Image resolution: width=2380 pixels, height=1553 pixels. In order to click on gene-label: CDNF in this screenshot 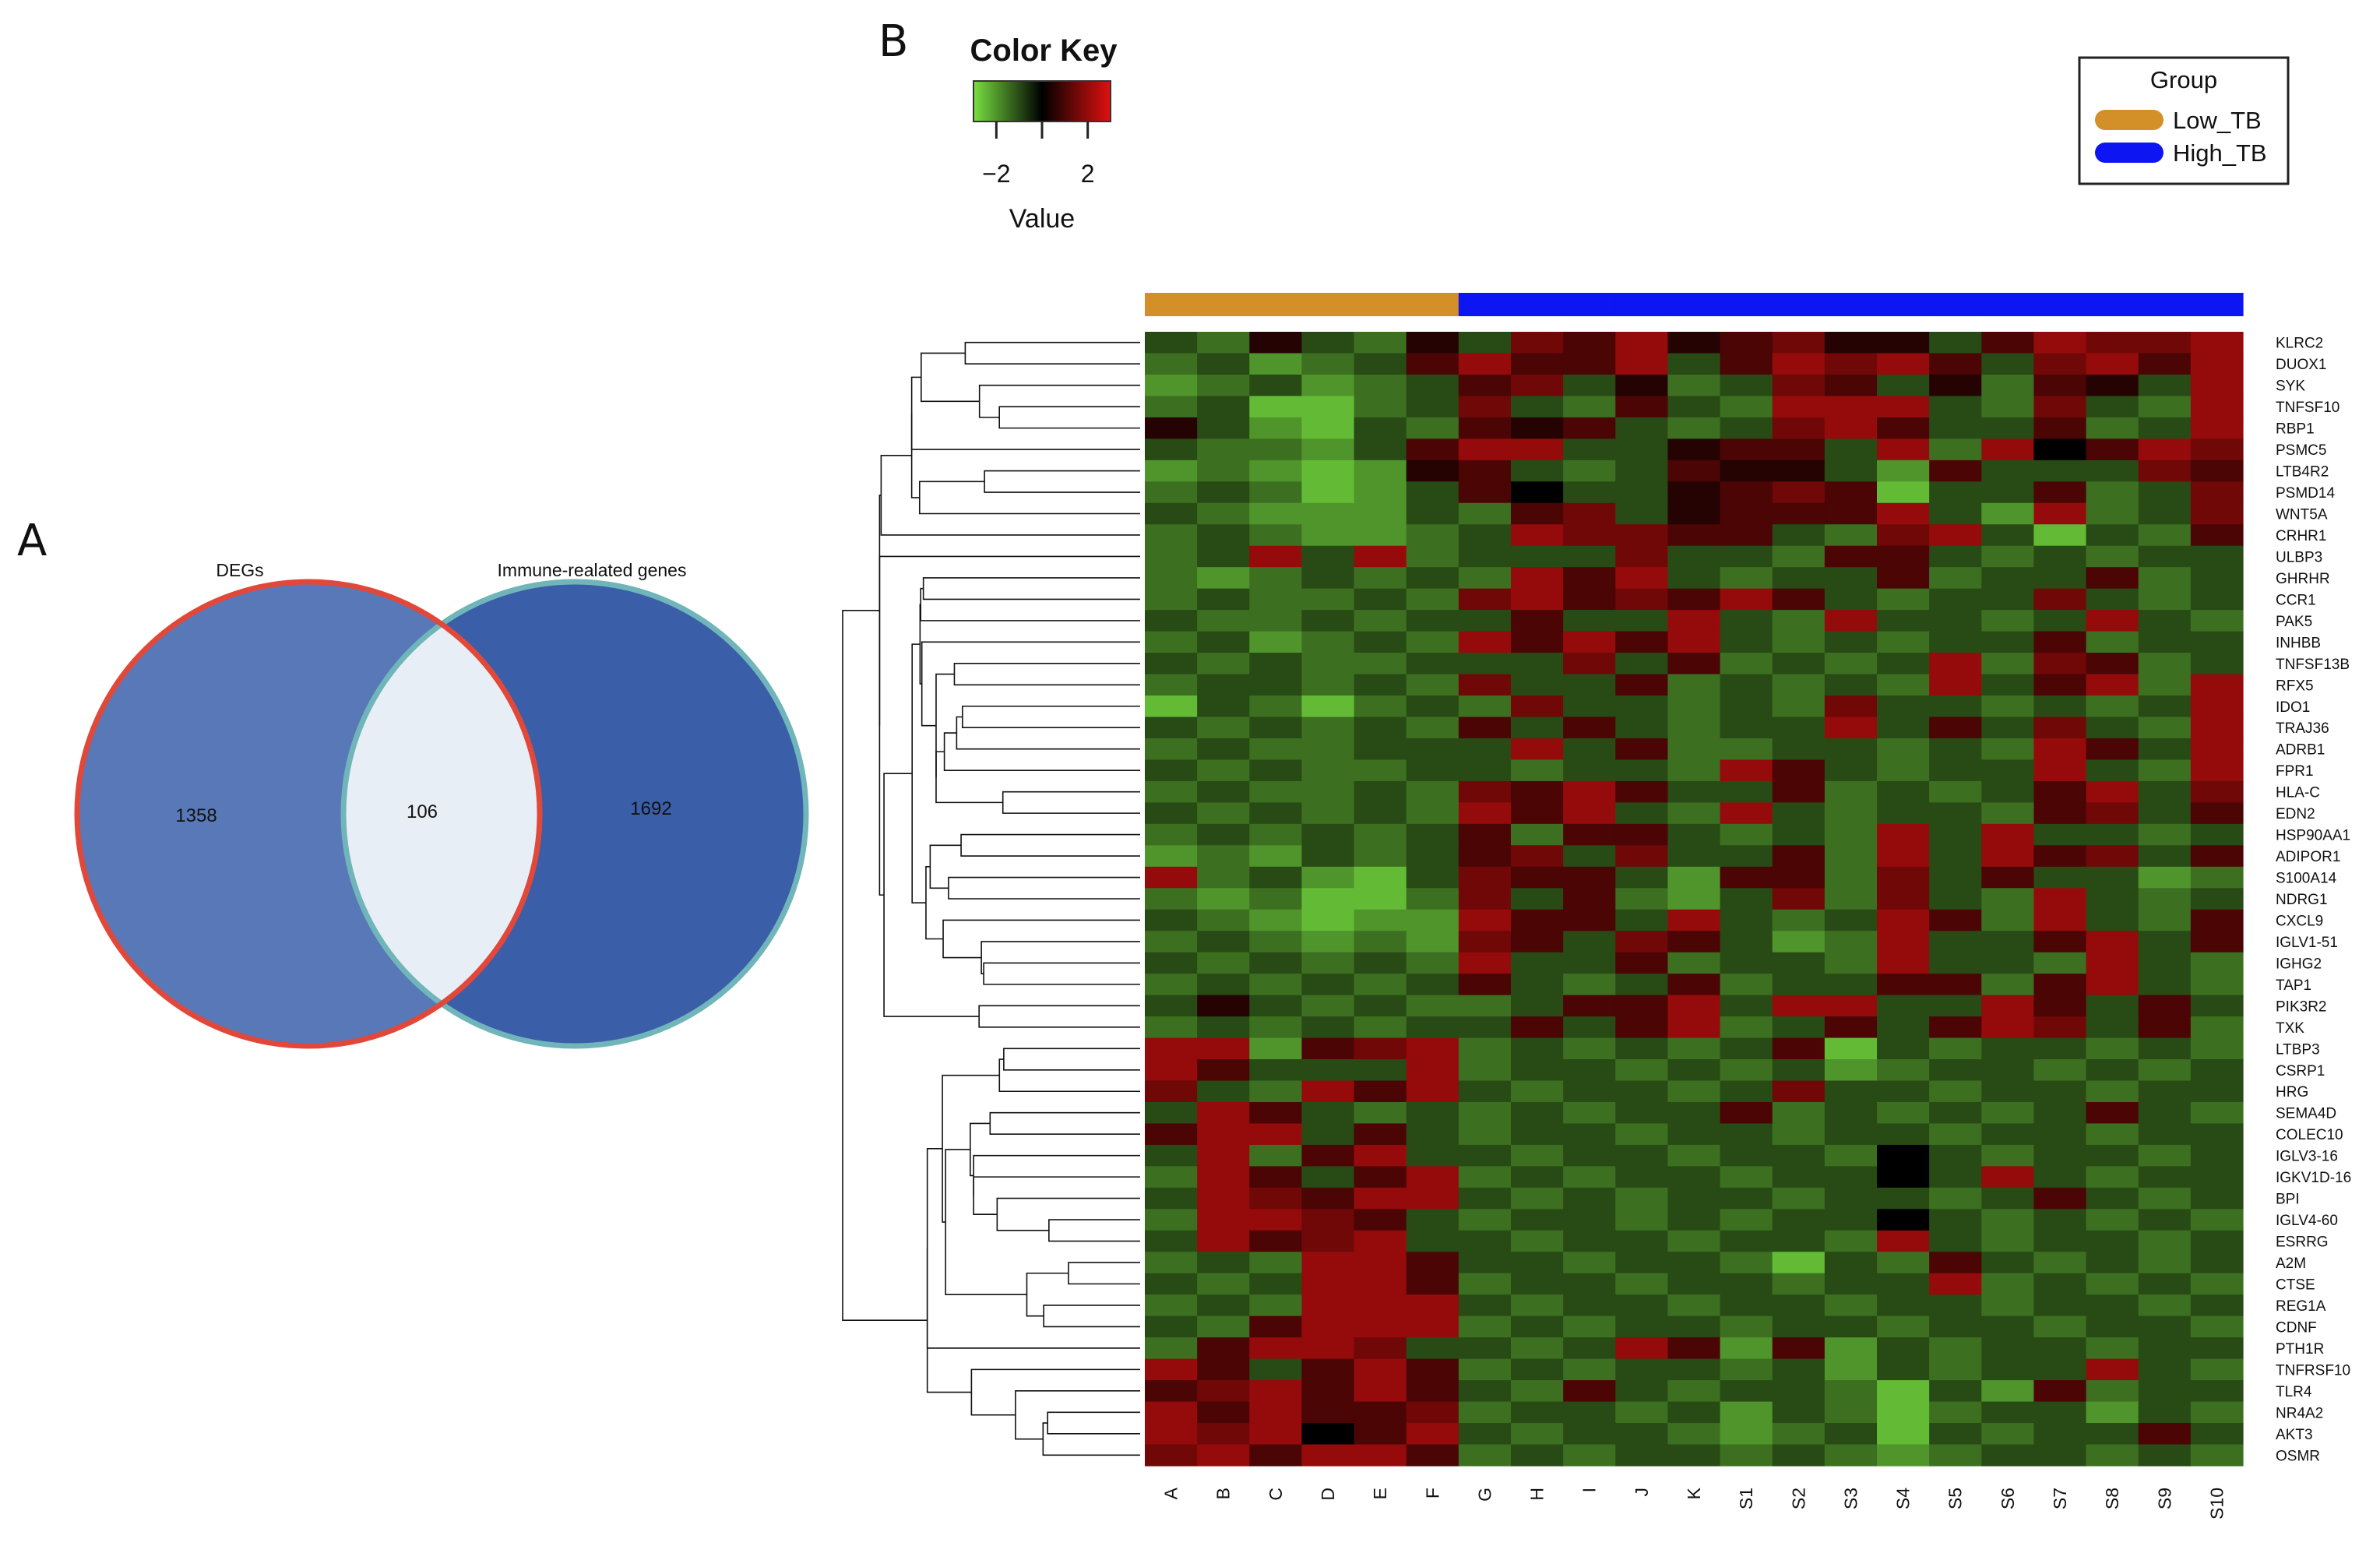, I will do `click(2296, 1327)`.